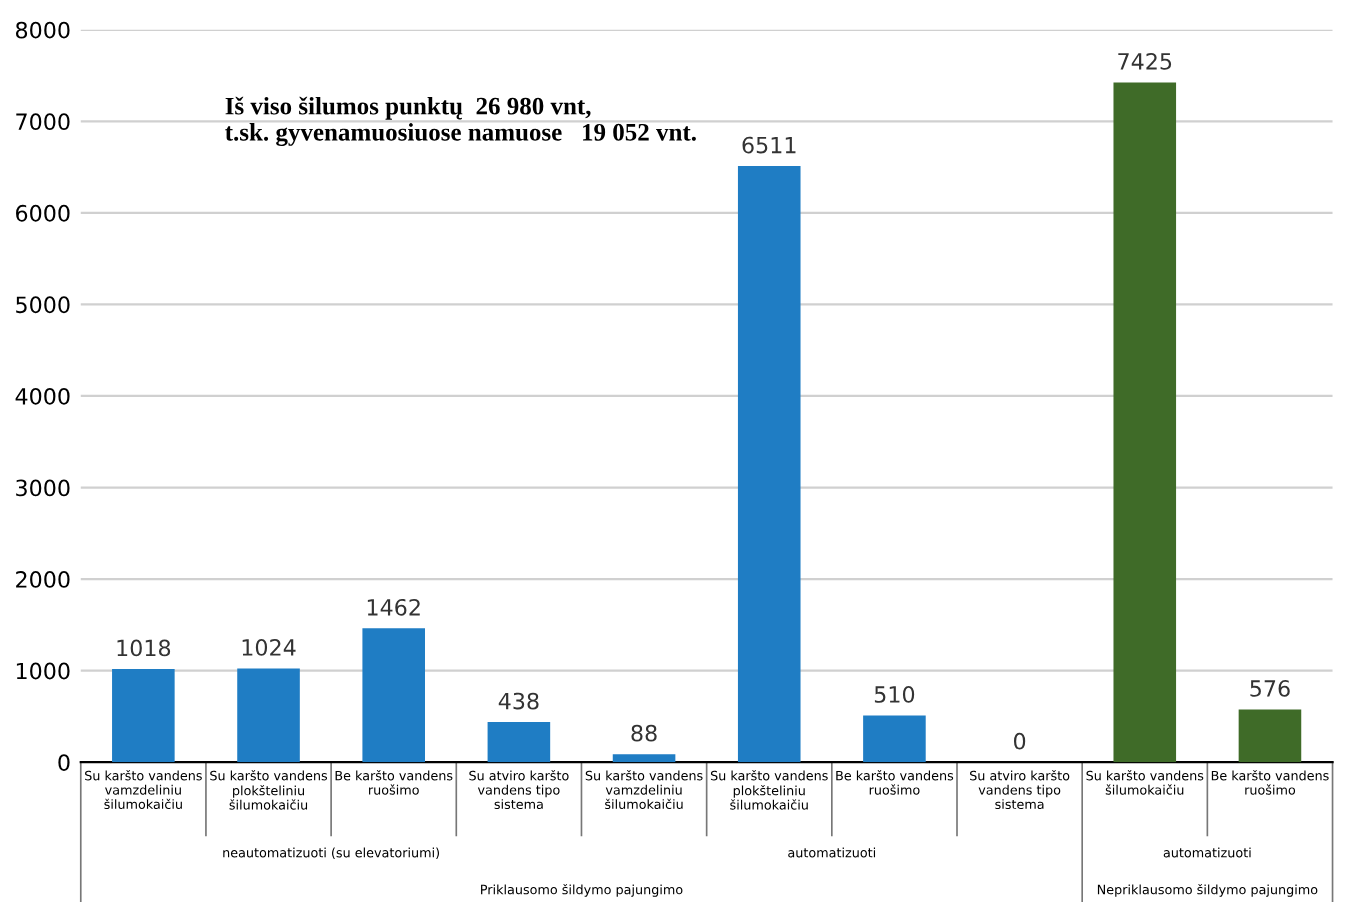 The height and width of the screenshot is (902, 1346). Describe the element at coordinates (518, 701) in the screenshot. I see `data-label: 438` at that location.